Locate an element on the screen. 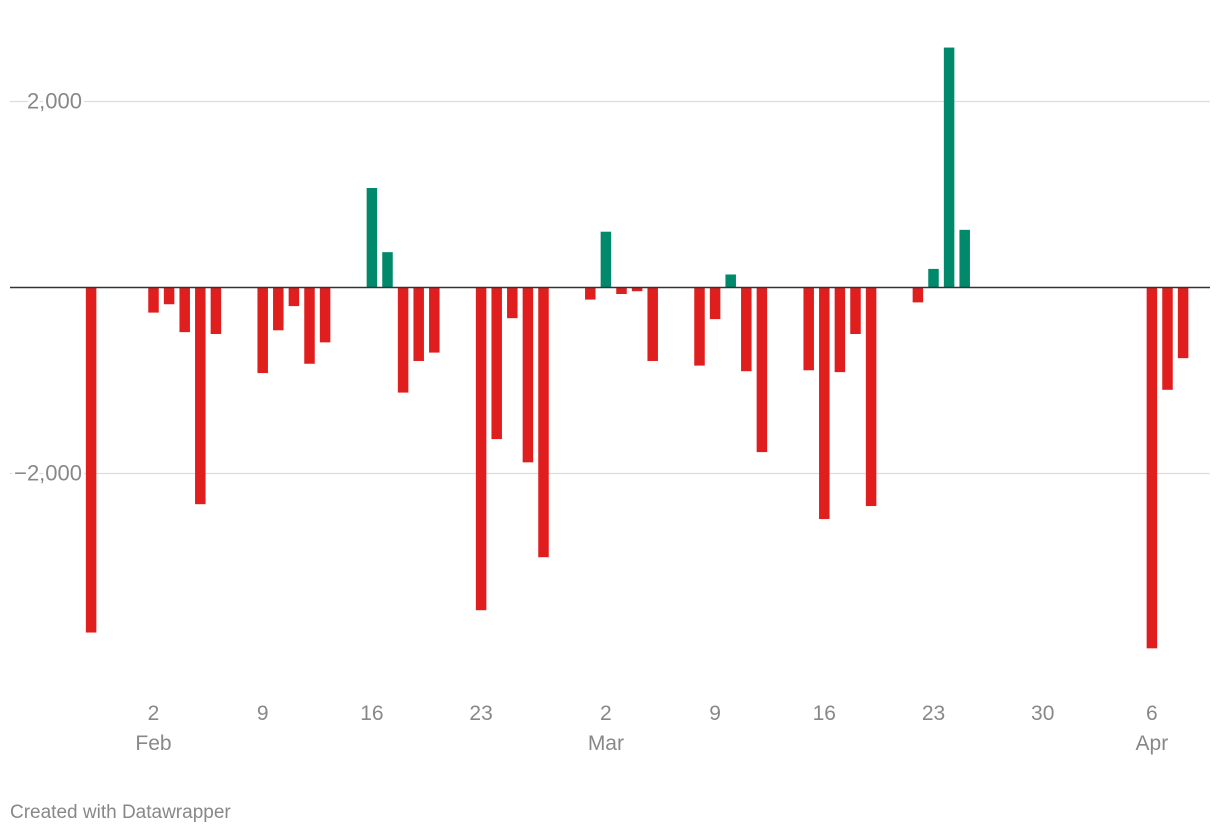  x-tick-label: 6 is located at coordinates (1152, 713).